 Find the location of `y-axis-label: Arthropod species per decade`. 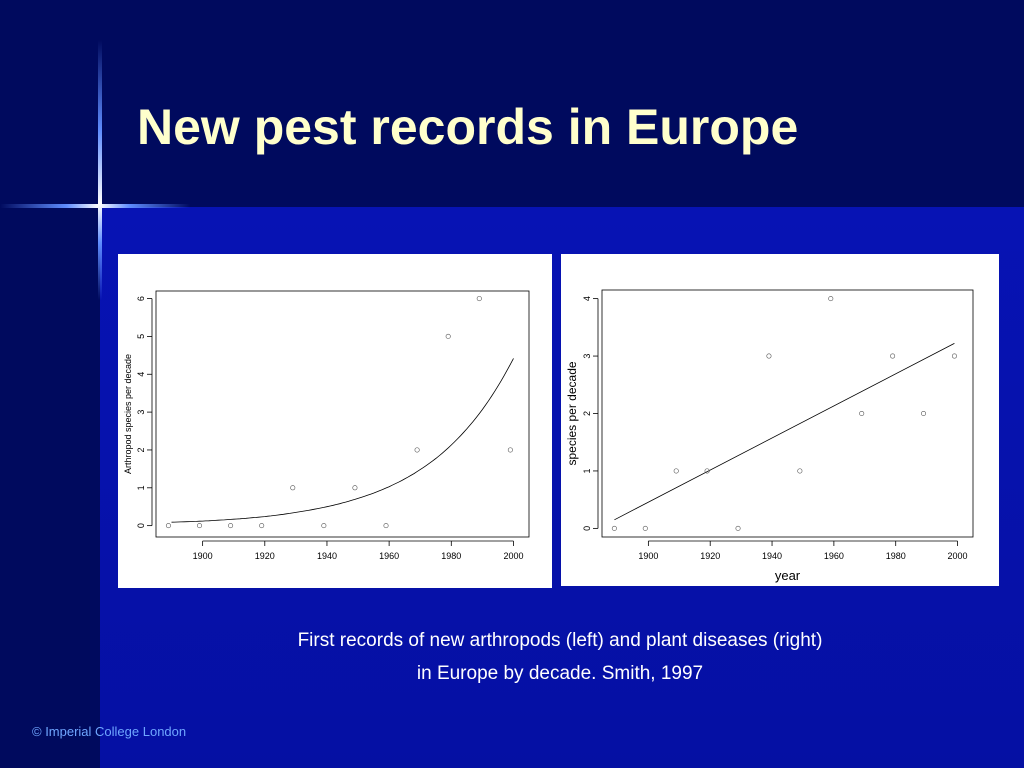

y-axis-label: Arthropod species per decade is located at coordinates (128, 414).